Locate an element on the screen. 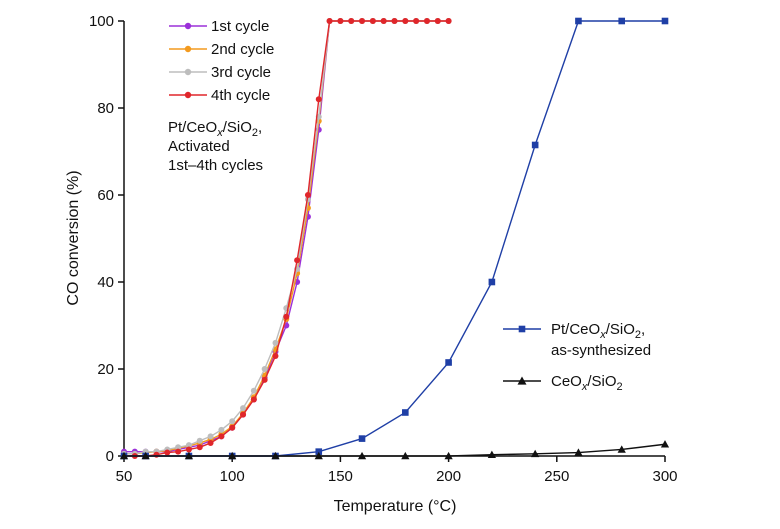 This screenshot has height=529, width=780. x-tick-label: 200 is located at coordinates (448, 476).